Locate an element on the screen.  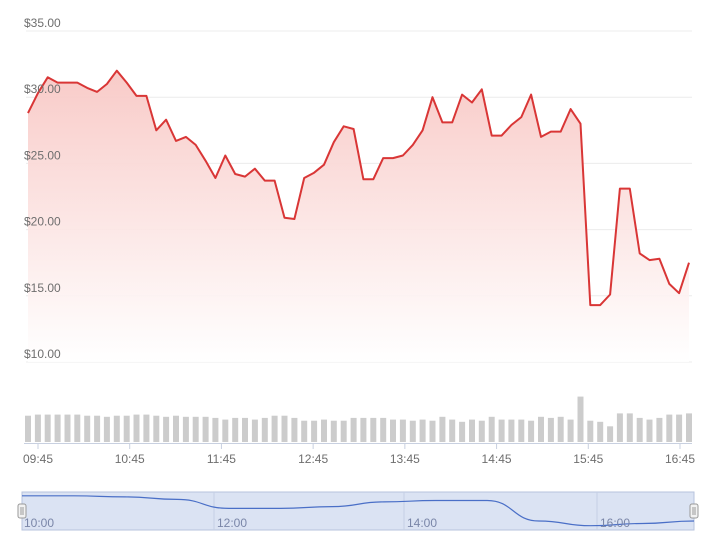
y-tick-label: $35.00 is located at coordinates (42, 23).